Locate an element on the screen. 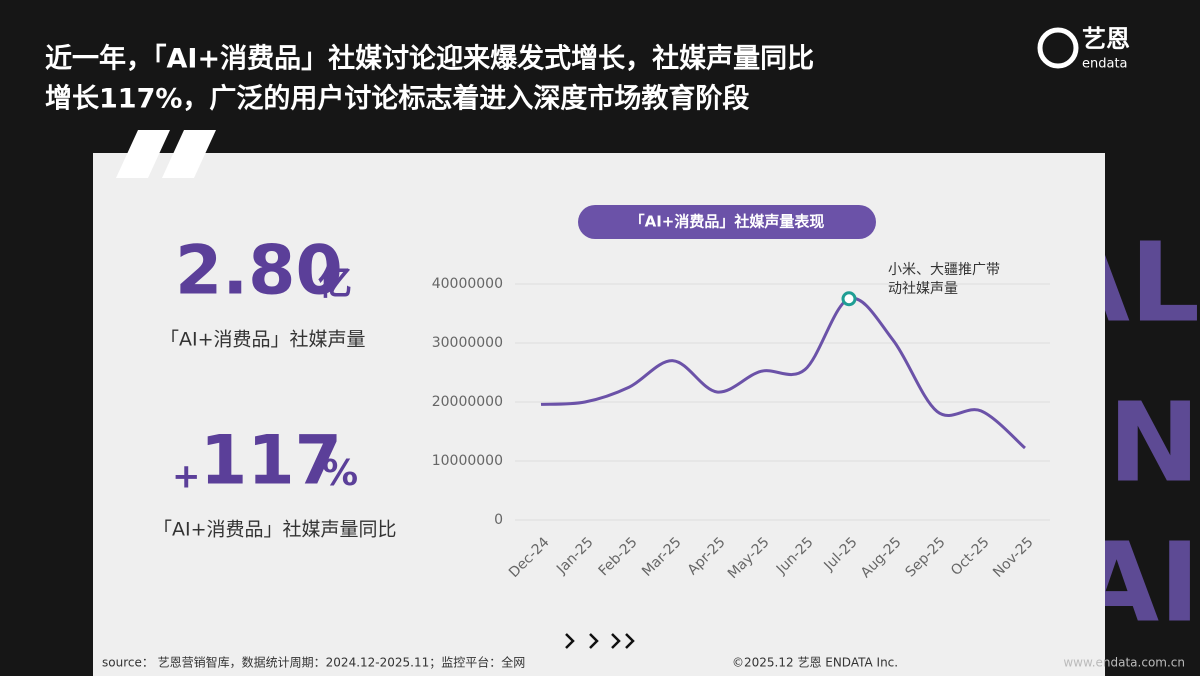 The height and width of the screenshot is (676, 1200). y-tick-label: 0 is located at coordinates (498, 520).